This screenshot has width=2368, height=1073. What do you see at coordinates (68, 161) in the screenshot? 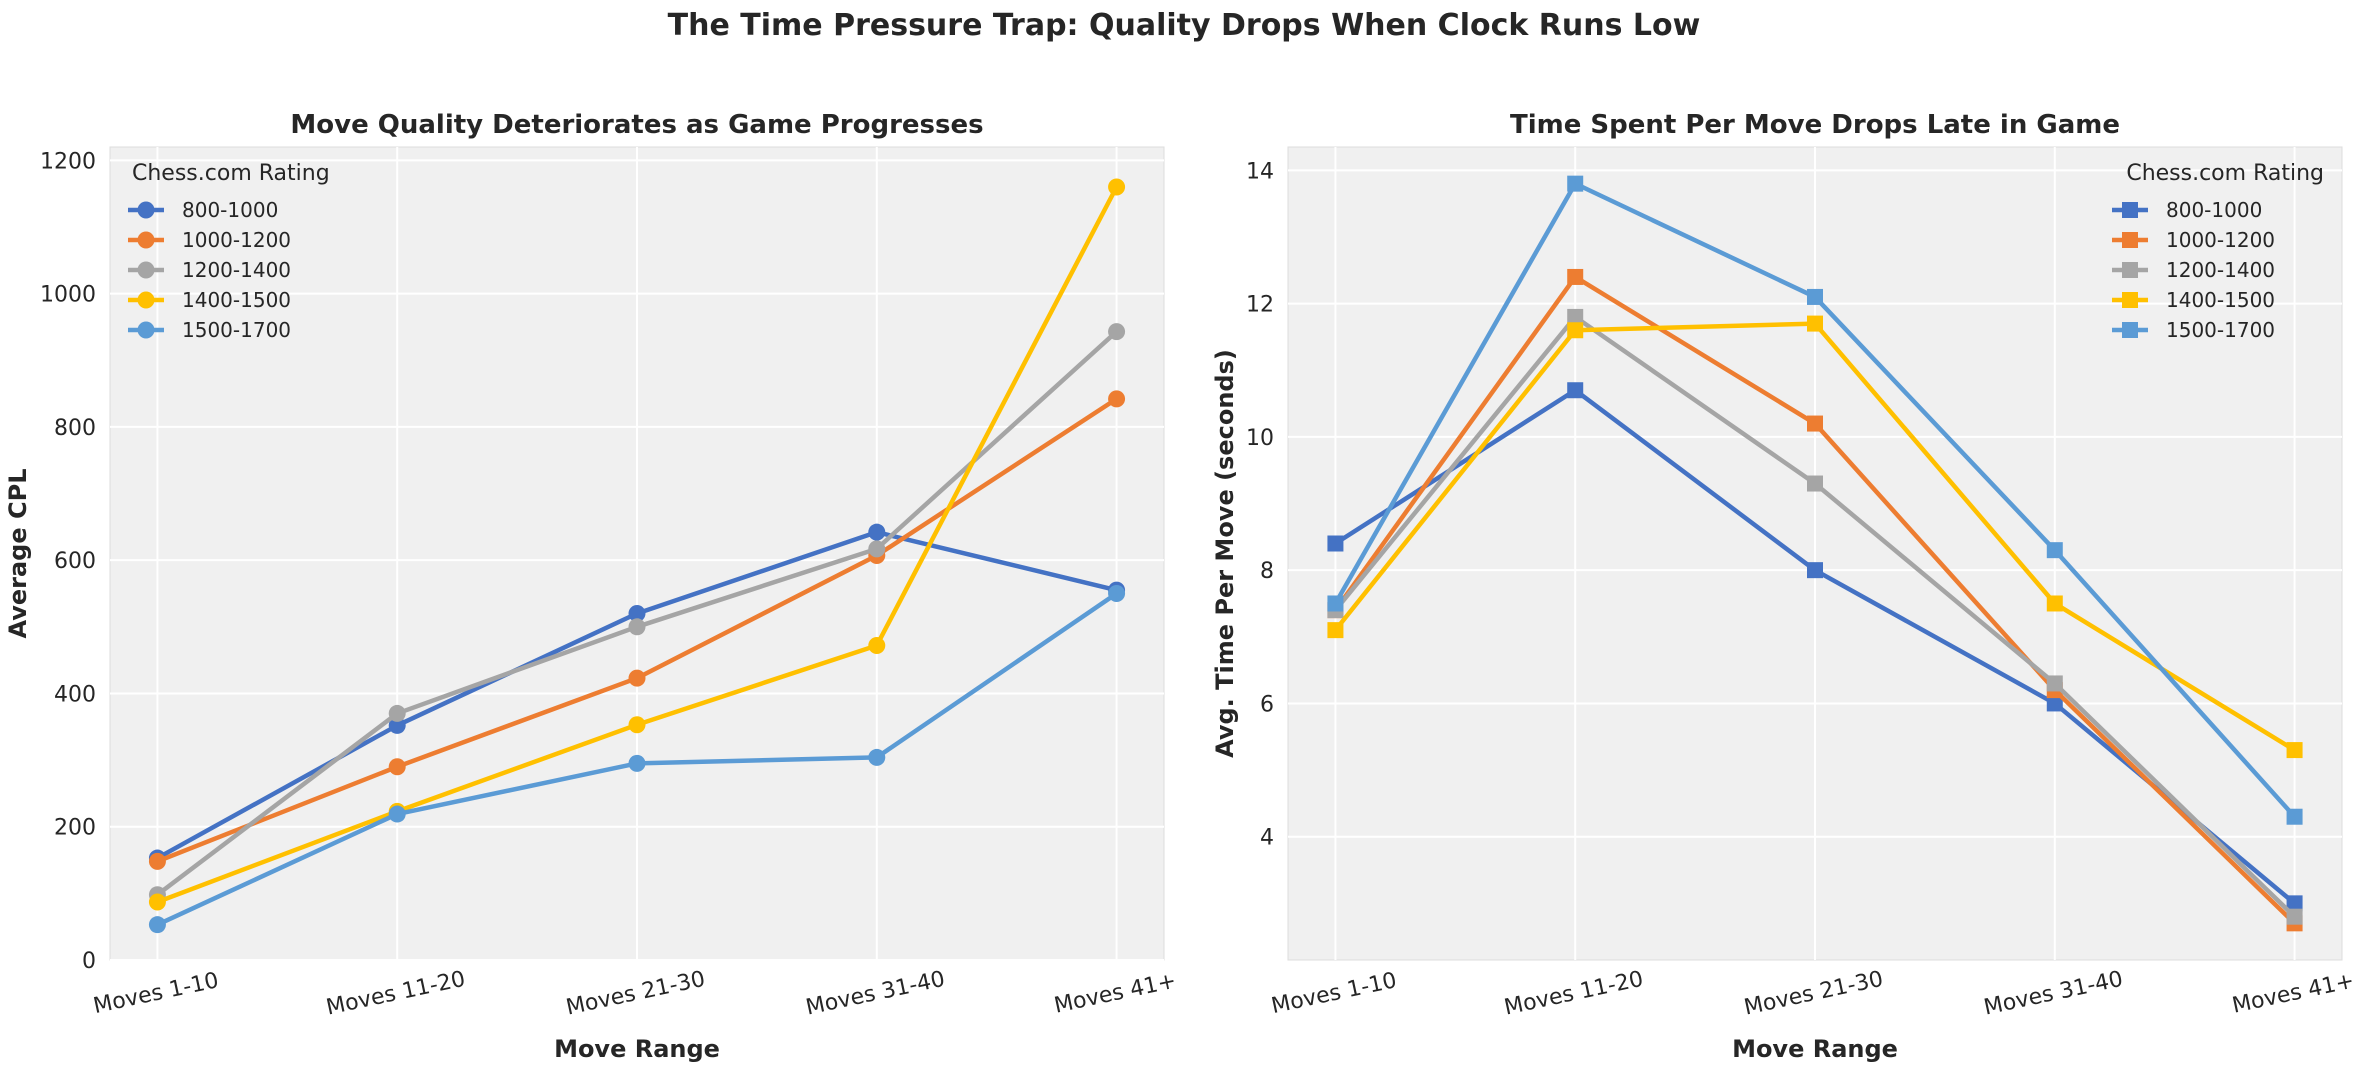
I see `y-tick-label: 1200` at bounding box center [68, 161].